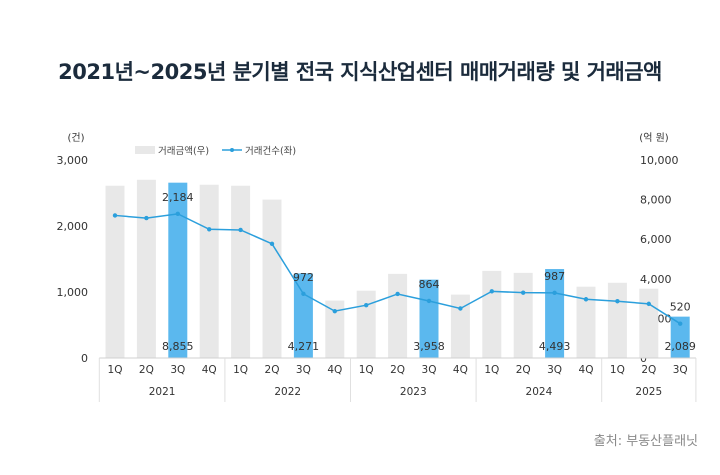  Describe the element at coordinates (656, 239) in the screenshot. I see `right-axis-tick: 6,000` at that location.